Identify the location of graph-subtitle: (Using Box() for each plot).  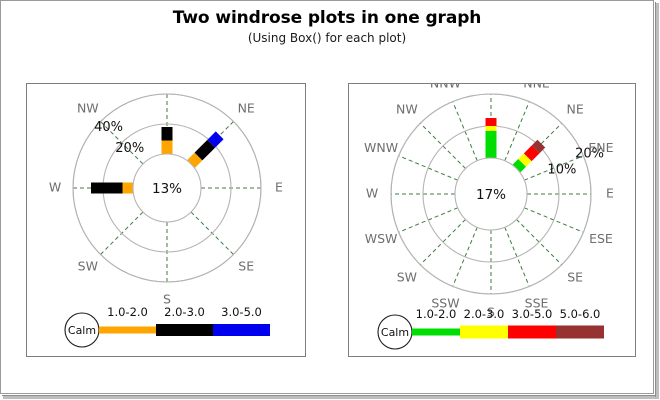
(327, 38).